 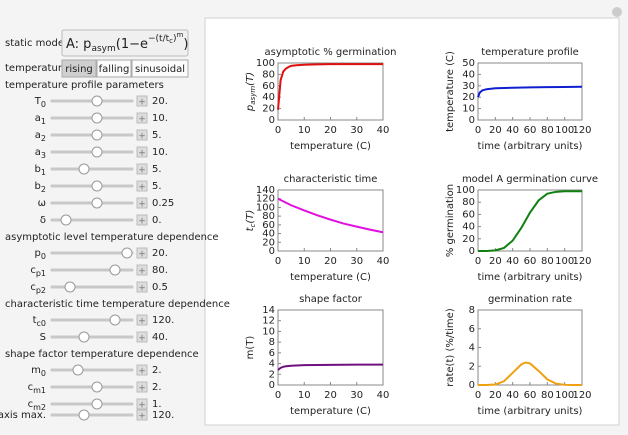 I want to click on label-main: a, so click(x=38, y=135).